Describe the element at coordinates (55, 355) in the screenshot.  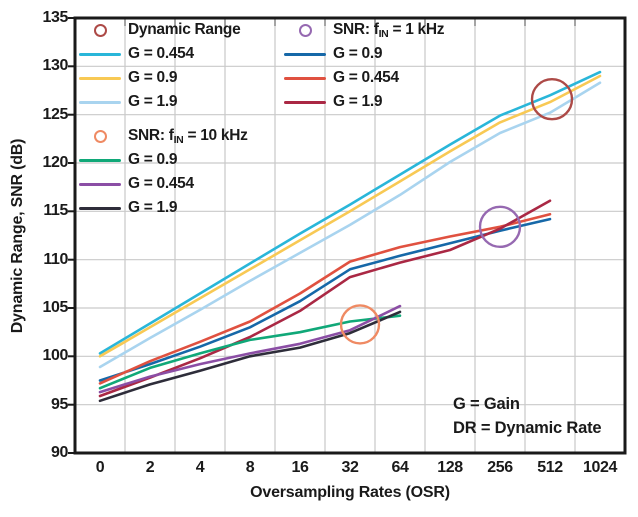
I see `y-tick-label: 100` at that location.